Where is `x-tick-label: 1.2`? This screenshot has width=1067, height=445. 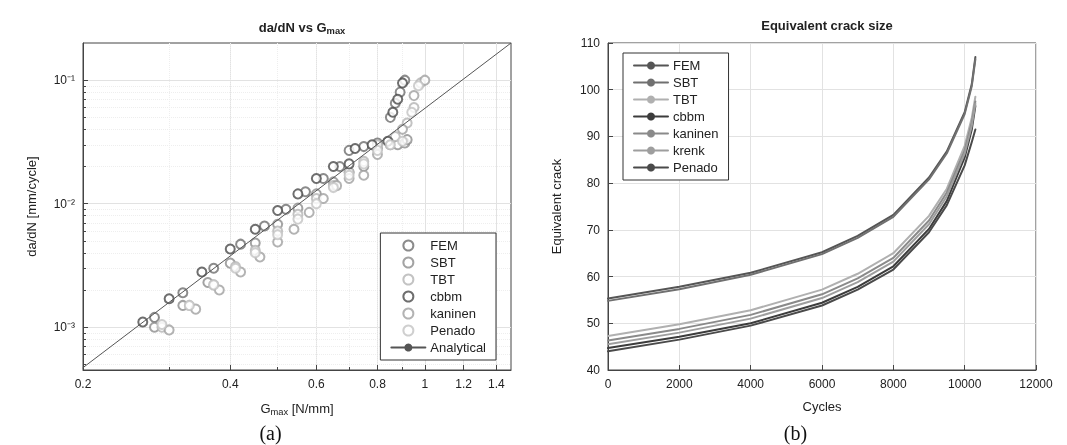
x-tick-label: 1.2 is located at coordinates (464, 384).